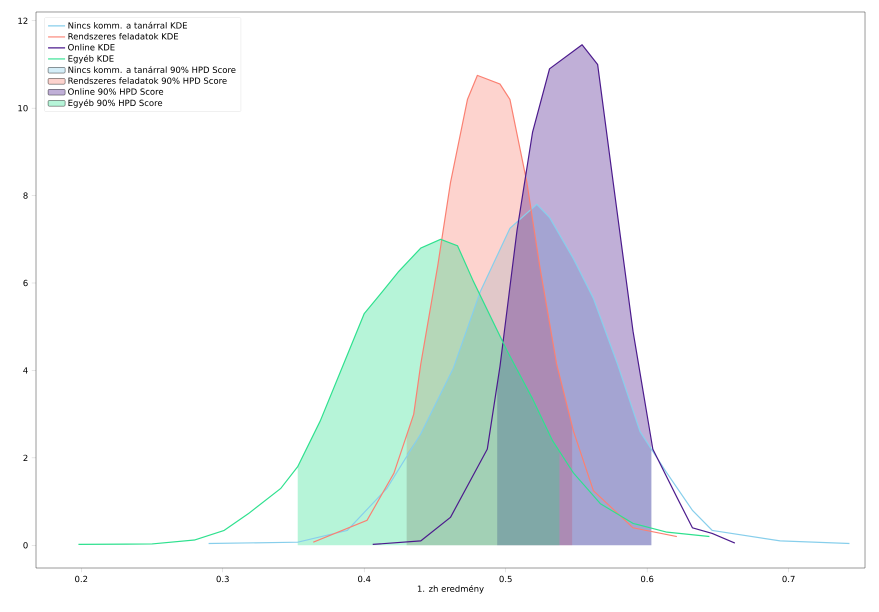  What do you see at coordinates (788, 579) in the screenshot?
I see `x-tick-label: 0.7` at bounding box center [788, 579].